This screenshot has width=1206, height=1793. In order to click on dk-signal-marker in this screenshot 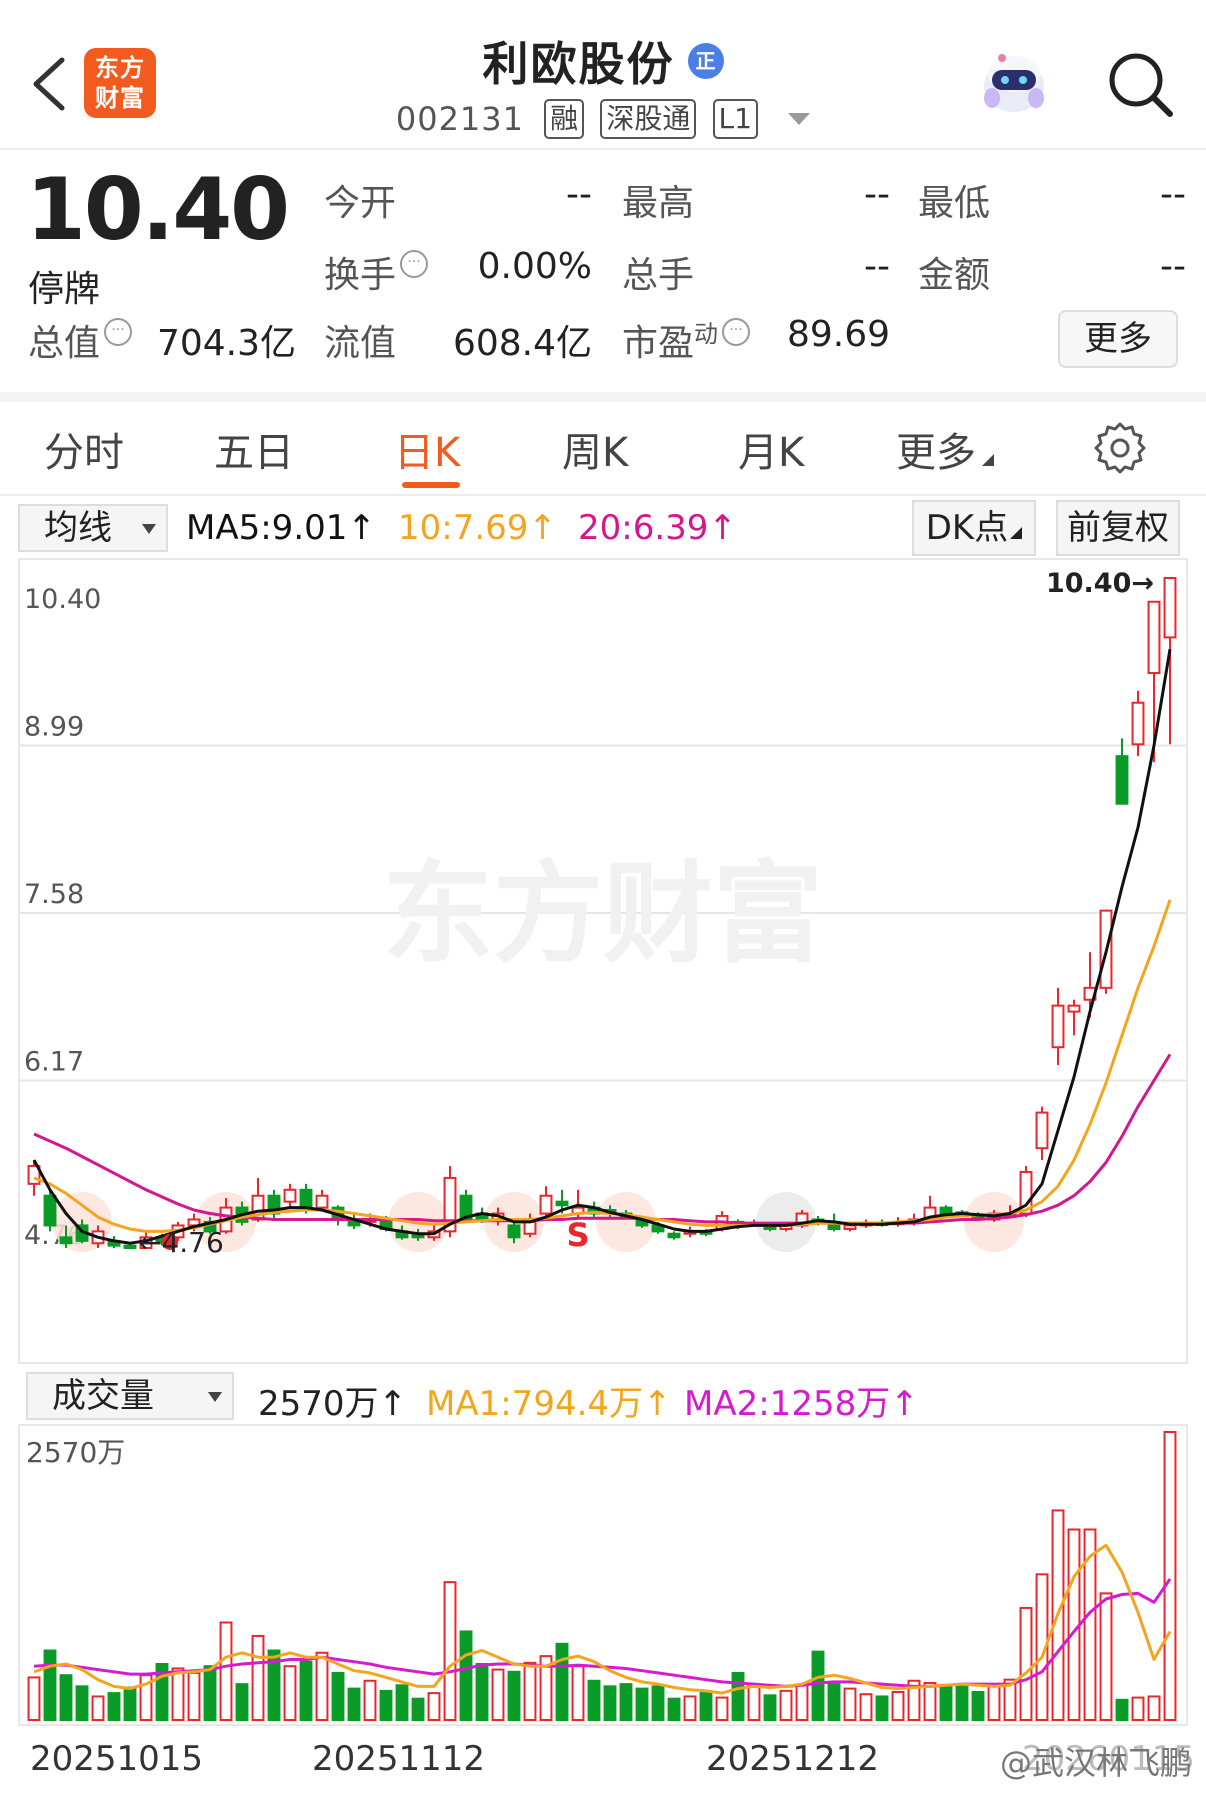, I will do `click(994, 1222)`.